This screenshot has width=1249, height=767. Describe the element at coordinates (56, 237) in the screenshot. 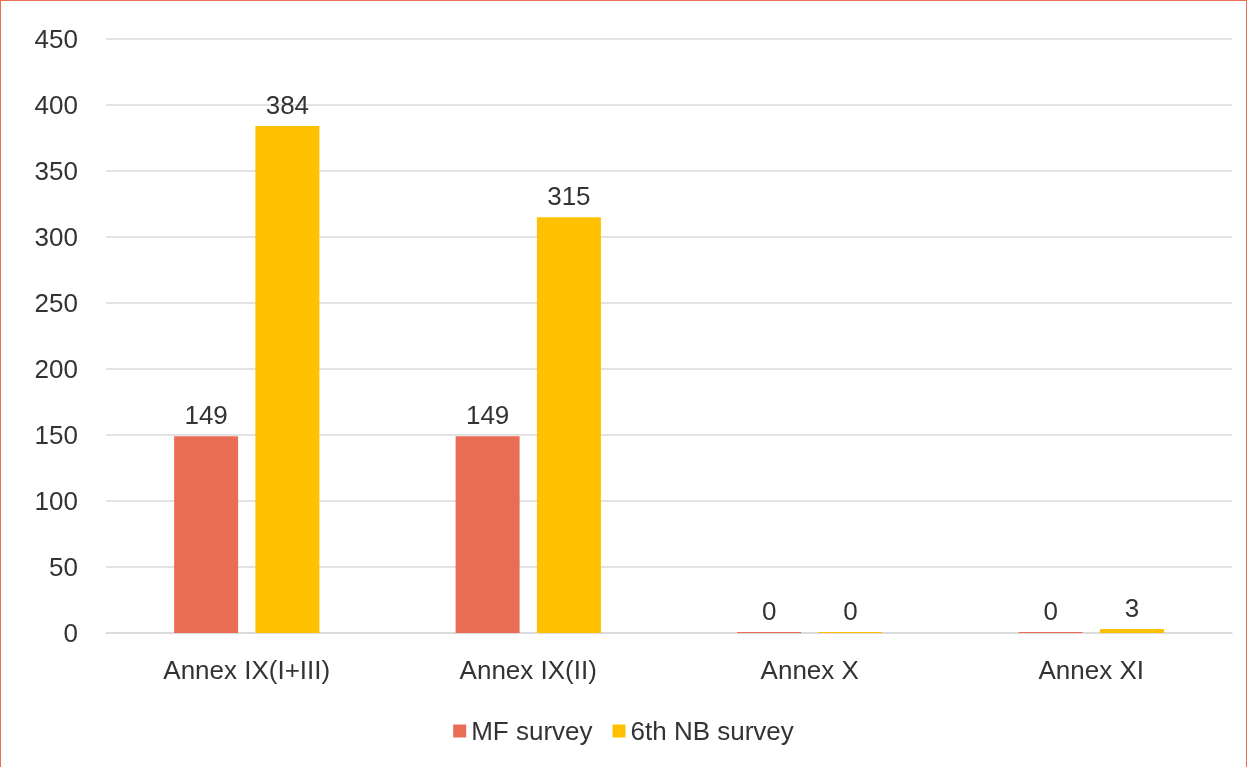

I see `y-tick-label: 300` at that location.